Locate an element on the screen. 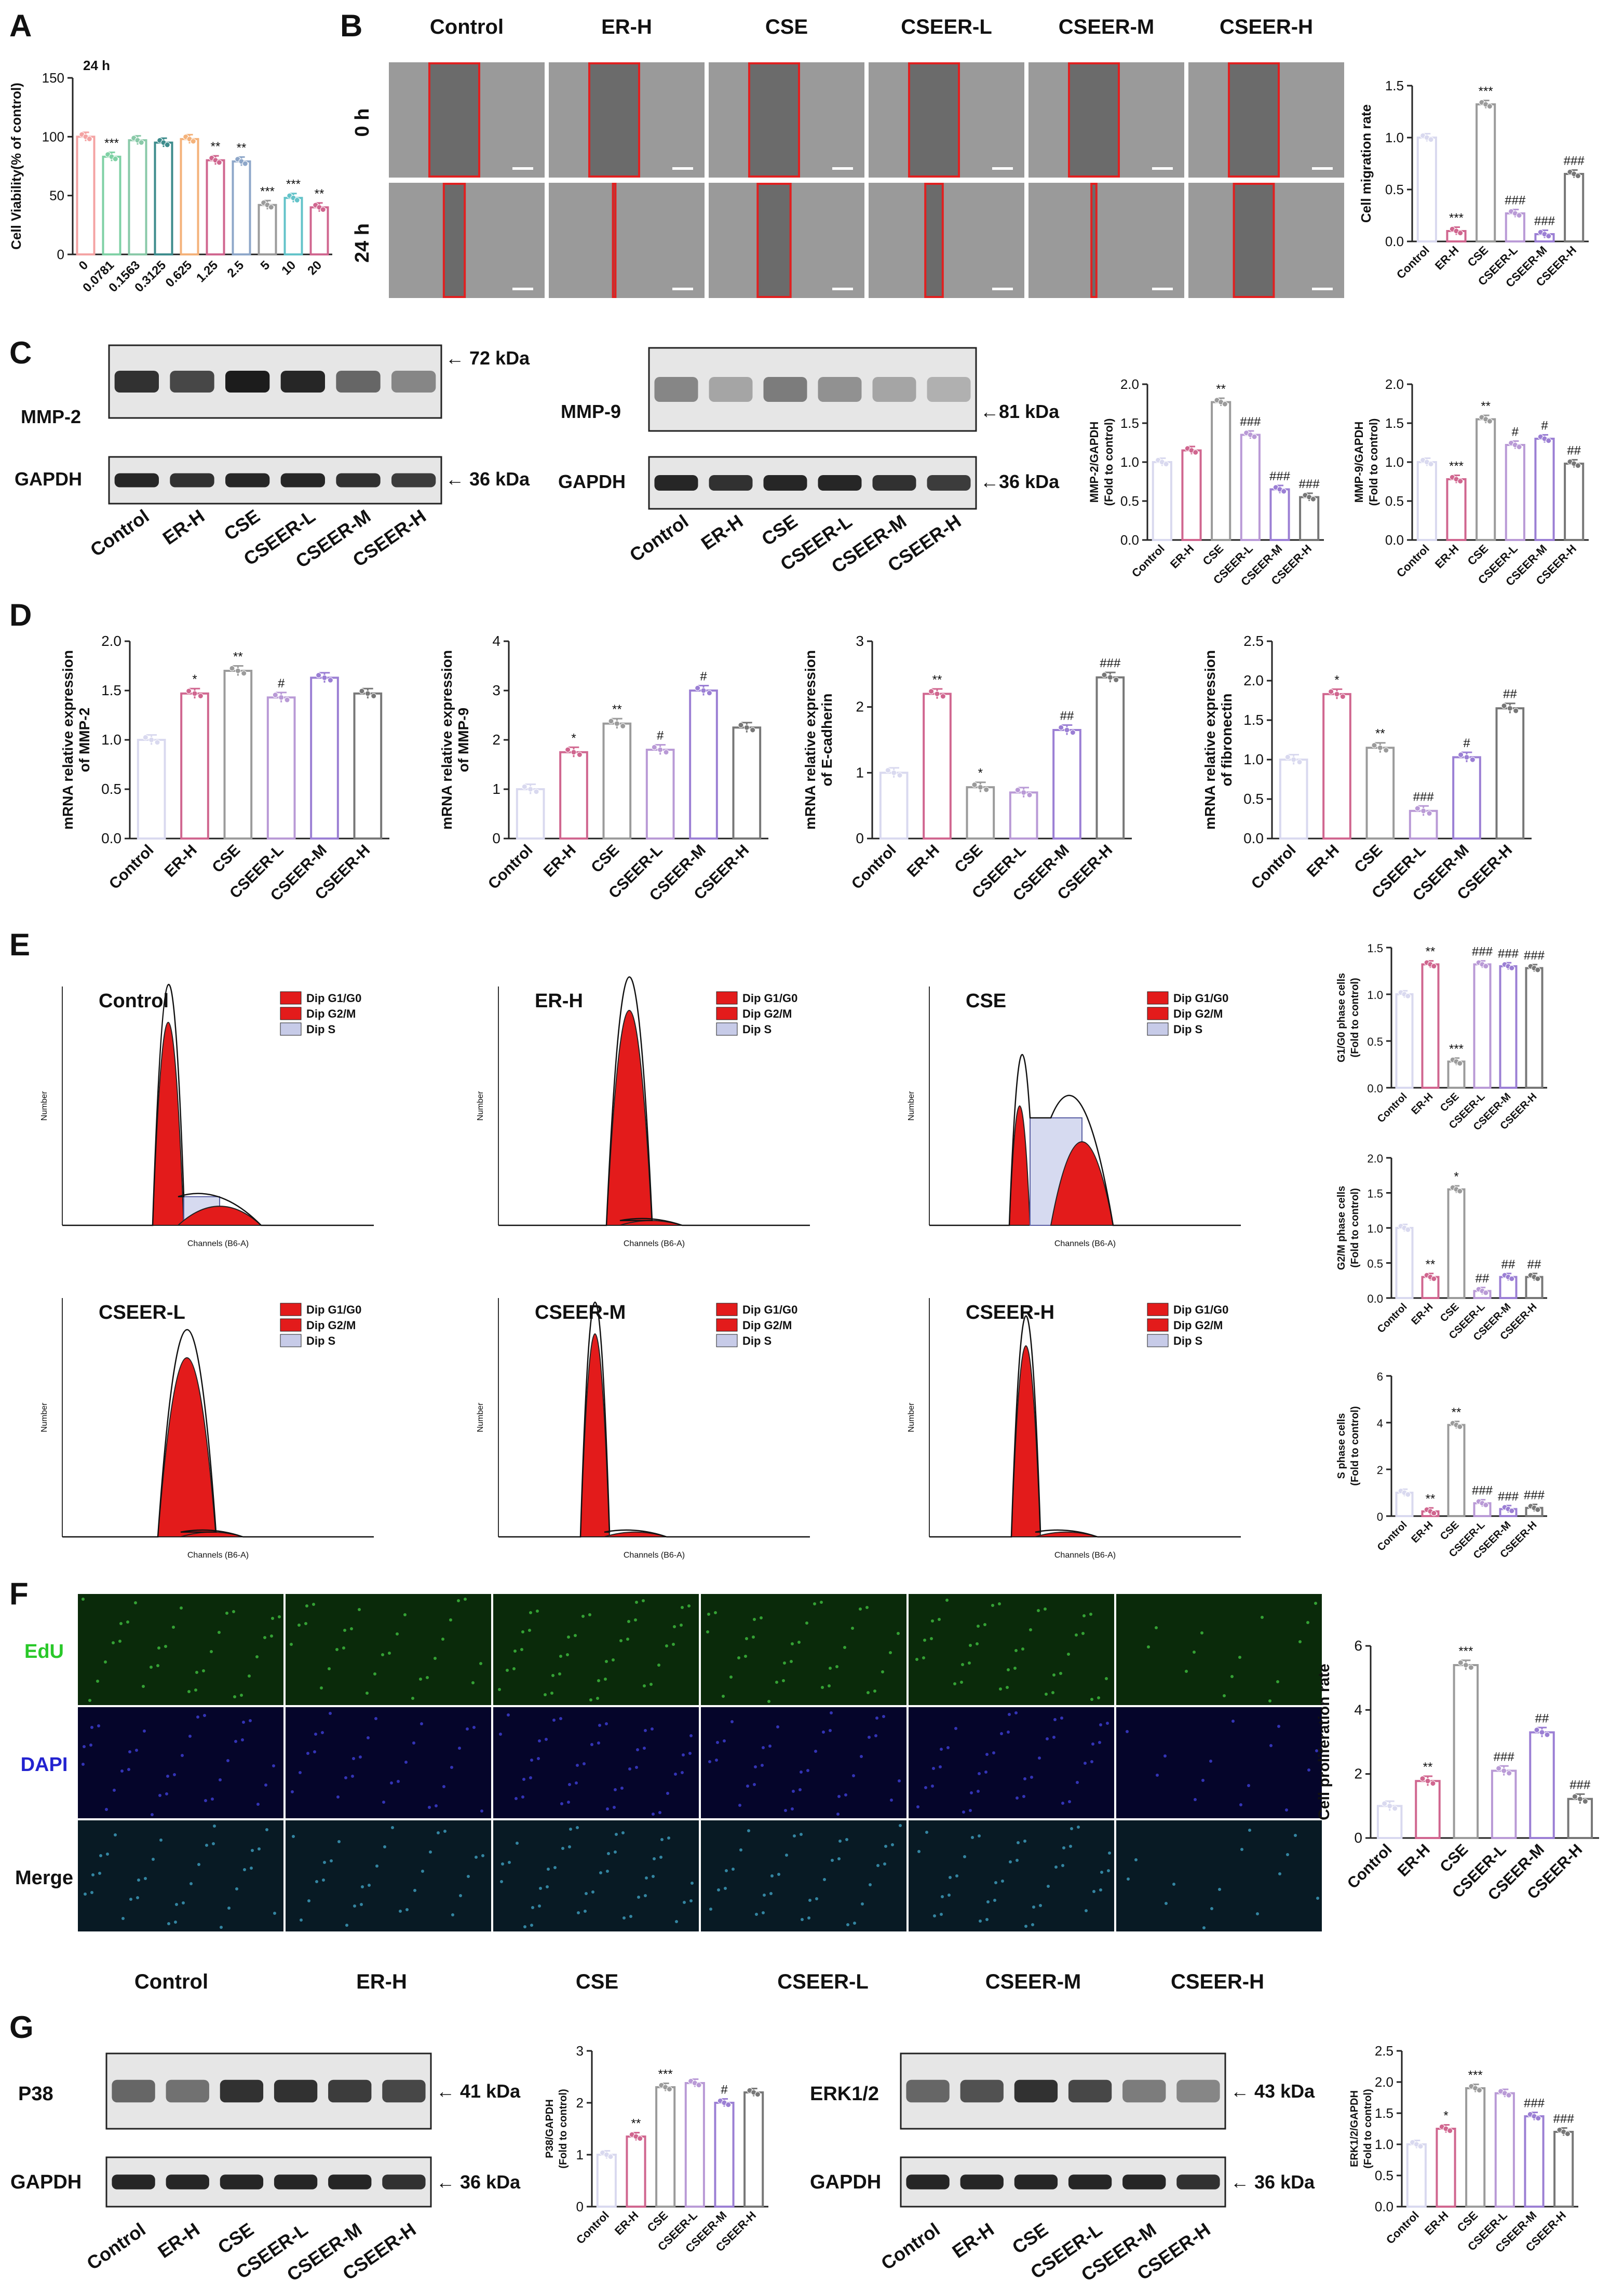  significance-label: # is located at coordinates (661, 736).